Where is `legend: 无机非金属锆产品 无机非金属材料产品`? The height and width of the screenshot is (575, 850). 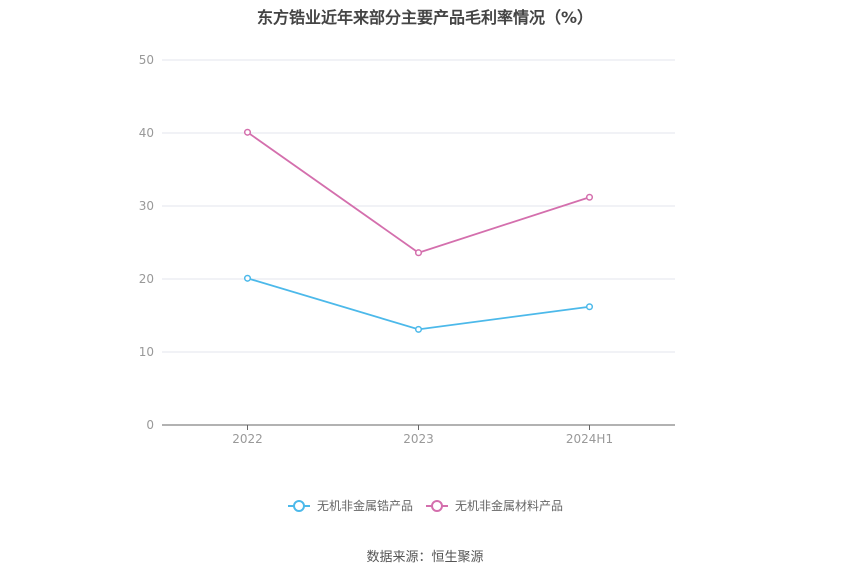
legend: 无机非金属锆产品 无机非金属材料产品 is located at coordinates (425, 505).